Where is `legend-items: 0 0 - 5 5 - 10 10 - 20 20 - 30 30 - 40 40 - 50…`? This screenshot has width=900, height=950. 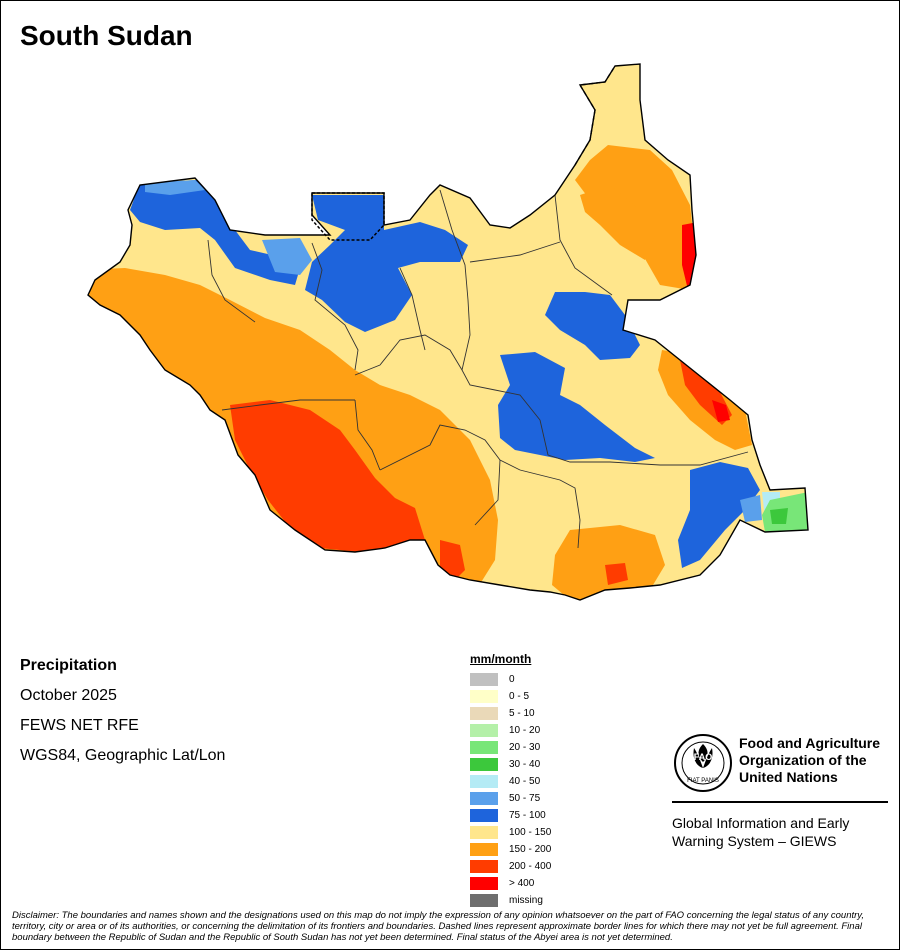
legend-items: 0 0 - 5 5 - 10 10 - 20 20 - 30 30 - 40 40 - 50… is located at coordinates (545, 790).